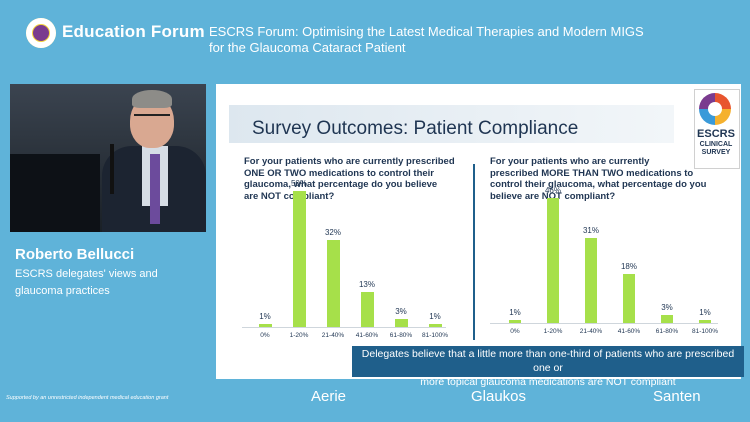 This screenshot has height=422, width=750. Describe the element at coordinates (474, 252) in the screenshot. I see `column-divider` at that location.